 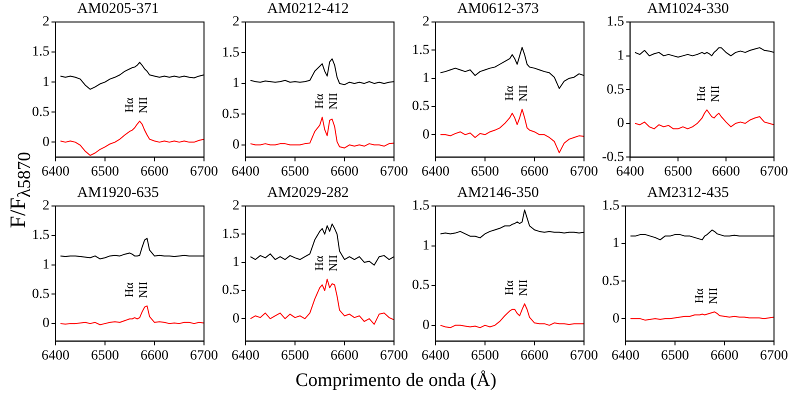 What do you see at coordinates (688, 8) in the screenshot?
I see `chart-title: AM1024-330` at bounding box center [688, 8].